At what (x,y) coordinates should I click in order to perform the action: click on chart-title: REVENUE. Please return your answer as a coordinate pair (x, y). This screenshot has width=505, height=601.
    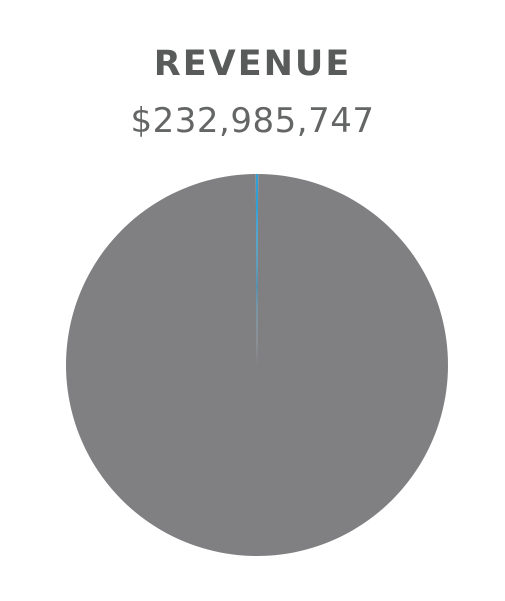
    Looking at the image, I should click on (252, 64).